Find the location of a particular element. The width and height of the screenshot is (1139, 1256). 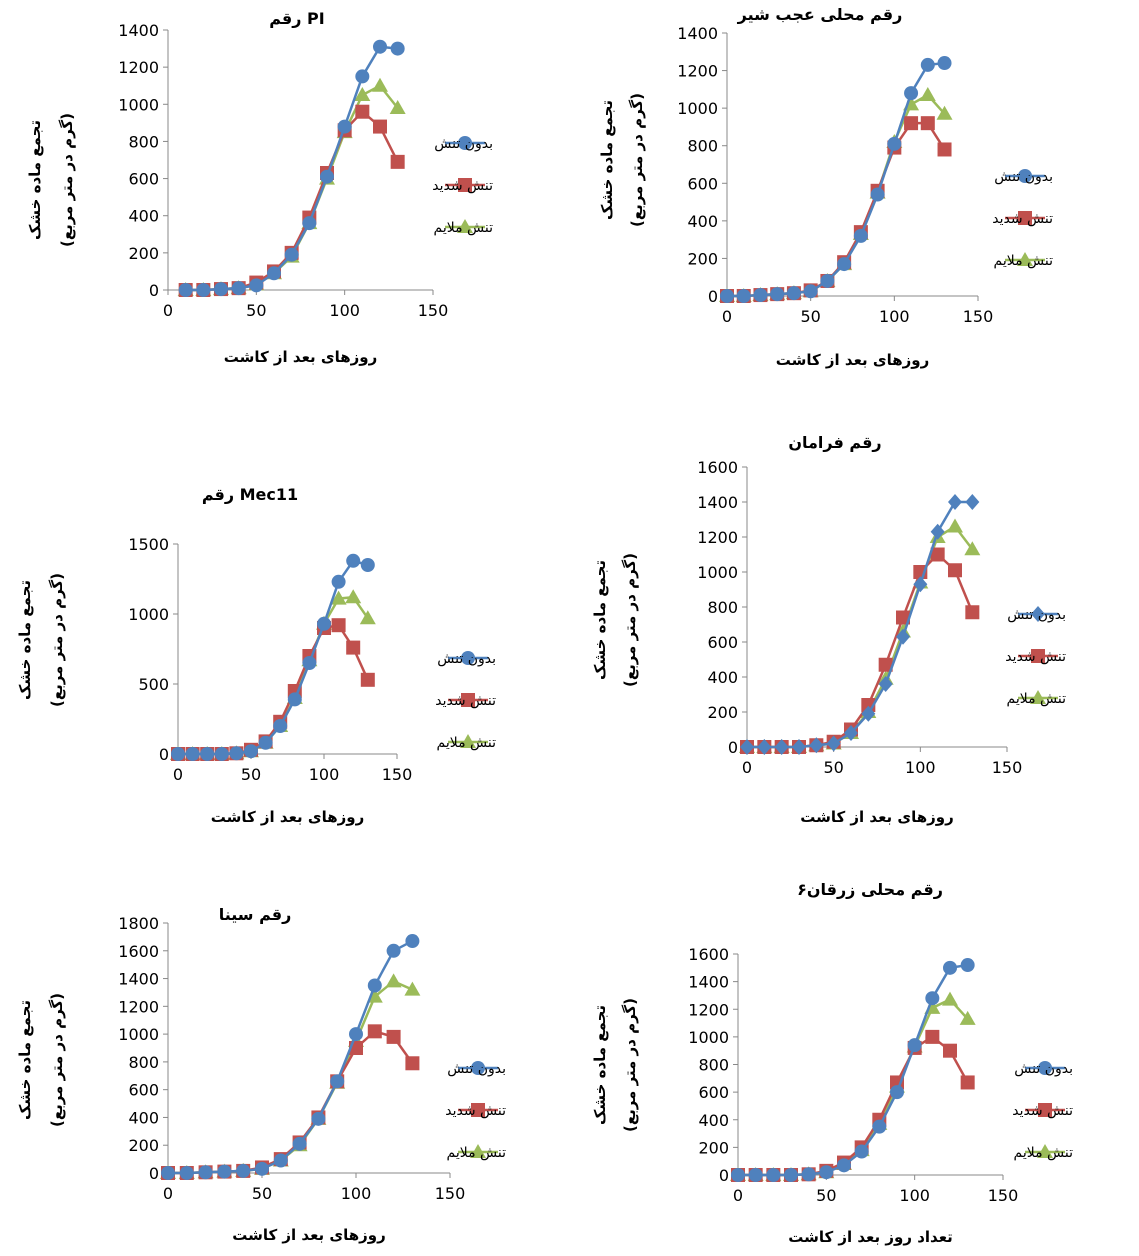

y-tick-label: 200 is located at coordinates (702, 258).